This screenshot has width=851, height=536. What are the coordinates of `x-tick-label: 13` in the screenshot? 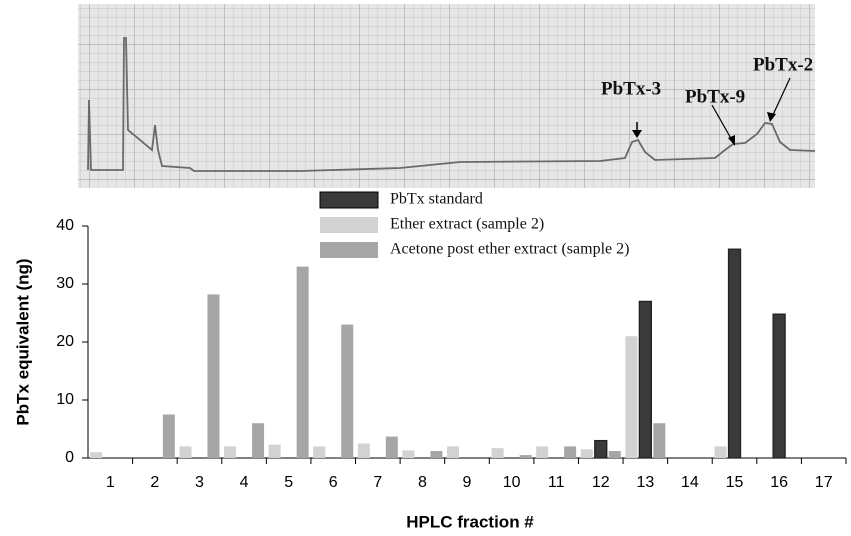 It's located at (645, 482).